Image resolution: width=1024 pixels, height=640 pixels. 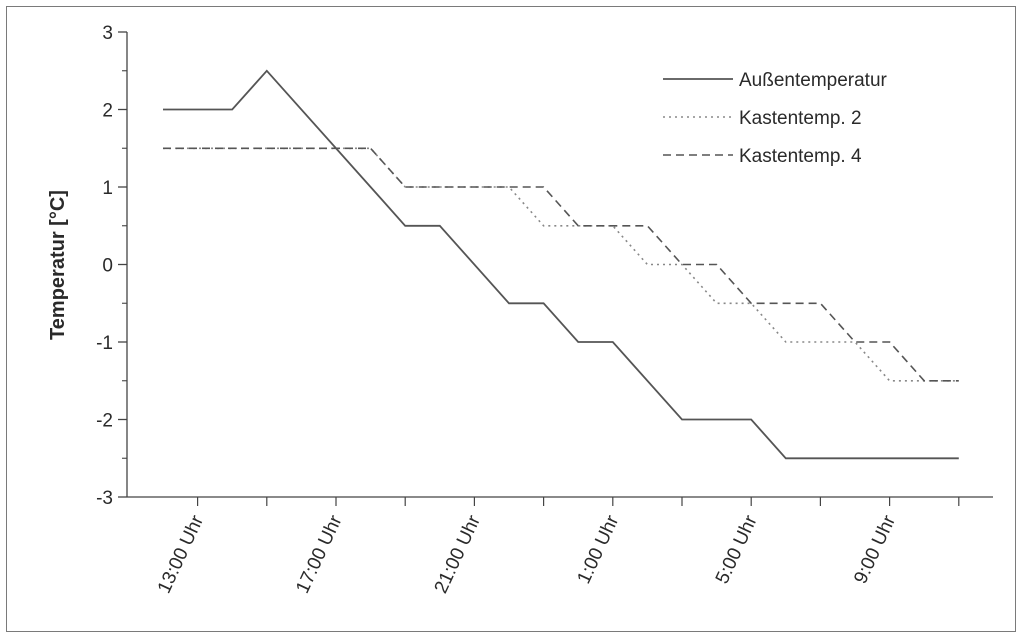 I want to click on legend-label: Außentemperatur, so click(x=813, y=80).